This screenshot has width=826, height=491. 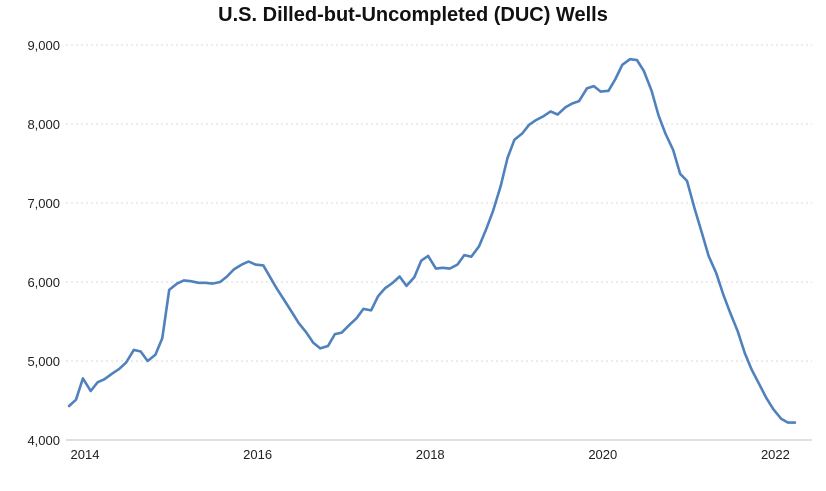 I want to click on x-tick-label: 2020, so click(x=602, y=454).